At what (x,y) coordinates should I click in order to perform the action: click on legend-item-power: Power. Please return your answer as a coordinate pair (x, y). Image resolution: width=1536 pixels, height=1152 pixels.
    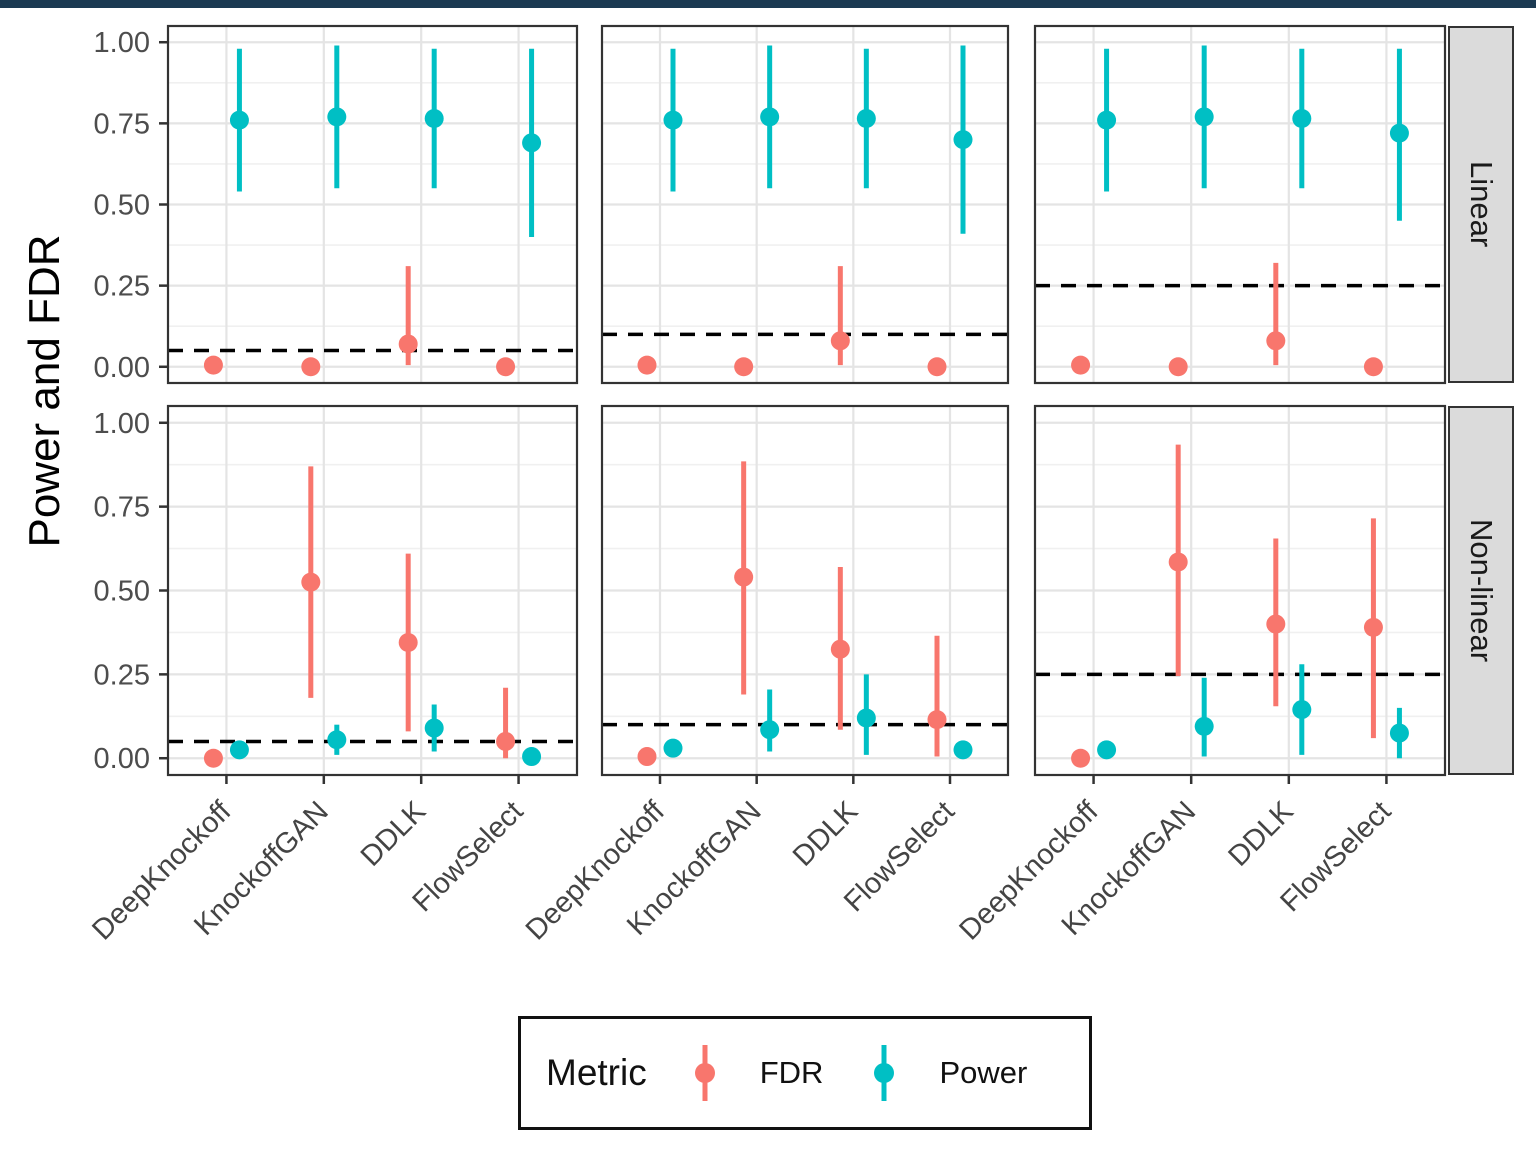
    Looking at the image, I should click on (925, 1073).